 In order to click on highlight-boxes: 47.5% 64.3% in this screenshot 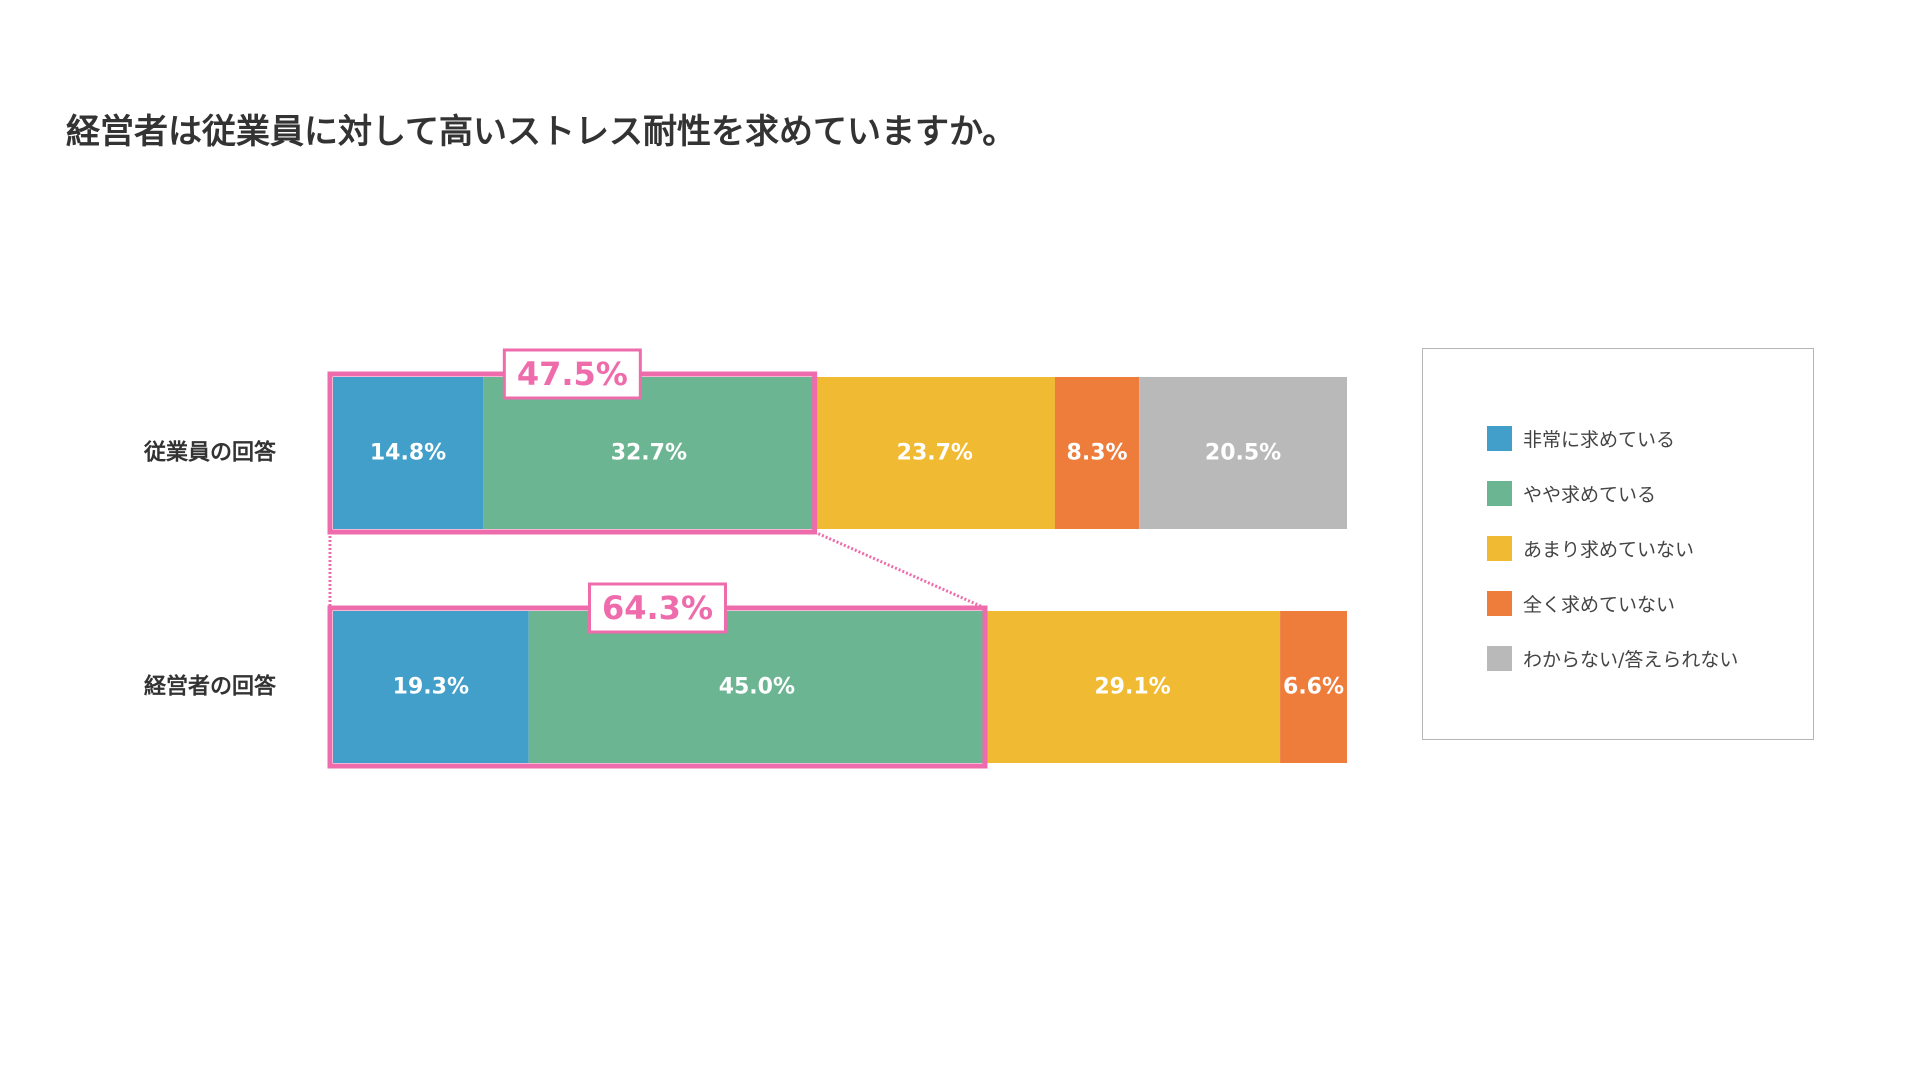, I will do `click(657, 558)`.